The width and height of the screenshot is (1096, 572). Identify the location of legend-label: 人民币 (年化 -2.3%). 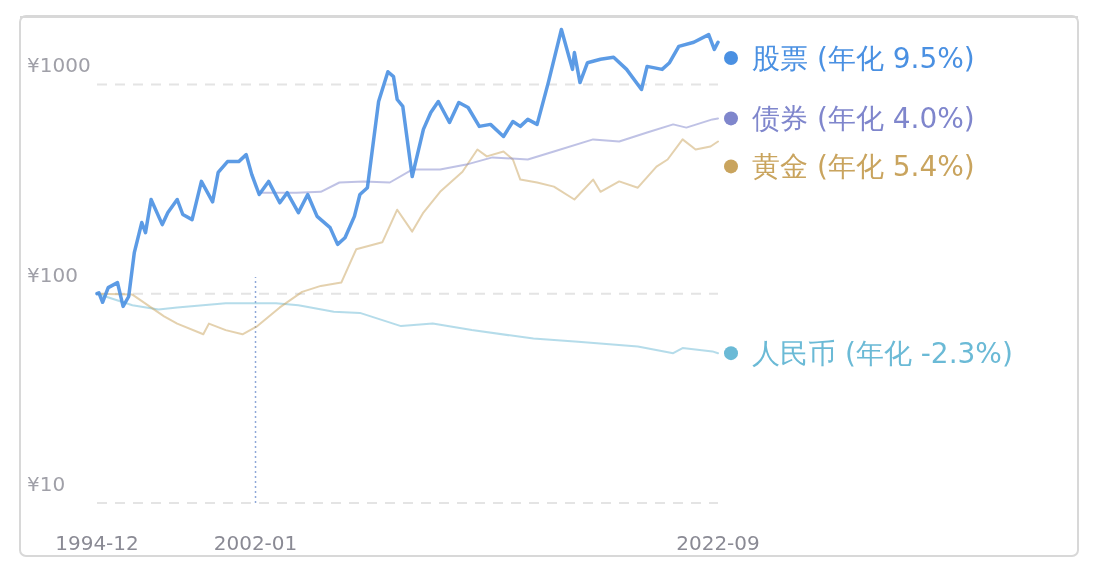
(882, 354).